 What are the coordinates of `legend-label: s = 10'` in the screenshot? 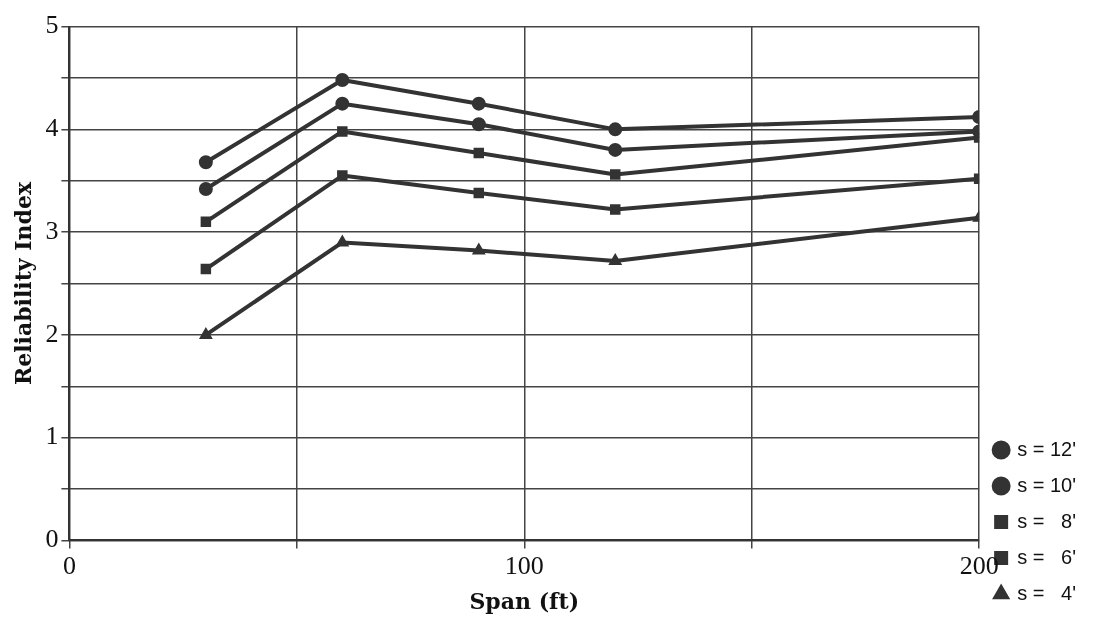 It's located at (1046, 484).